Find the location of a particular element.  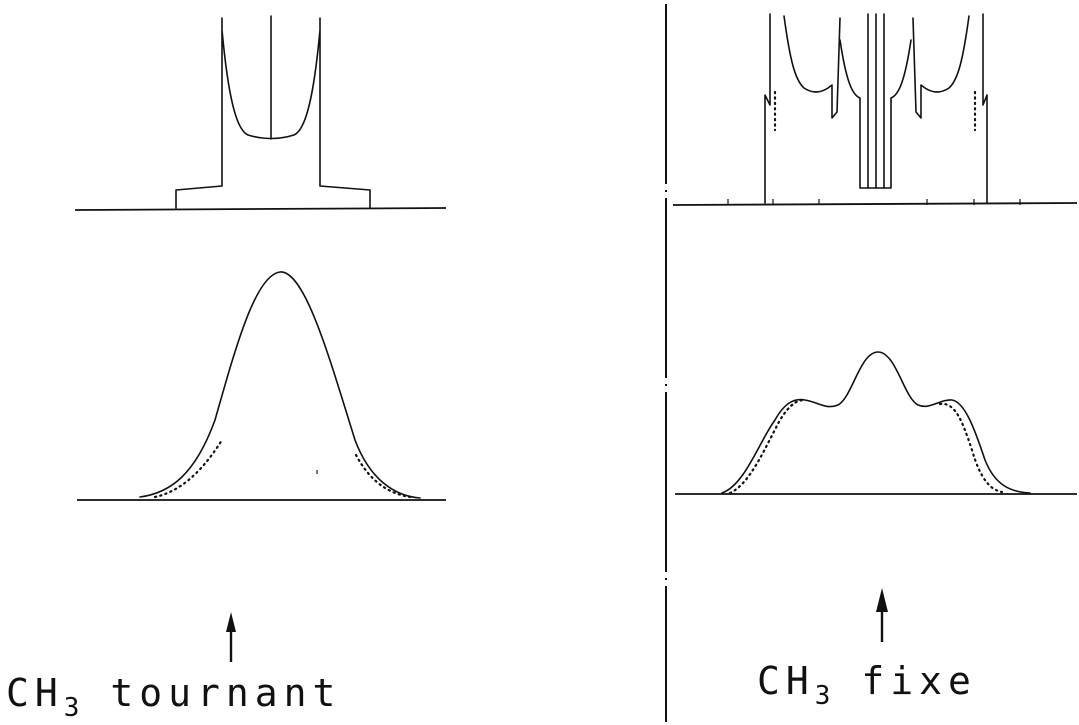

right-arrow is located at coordinates (882, 615).